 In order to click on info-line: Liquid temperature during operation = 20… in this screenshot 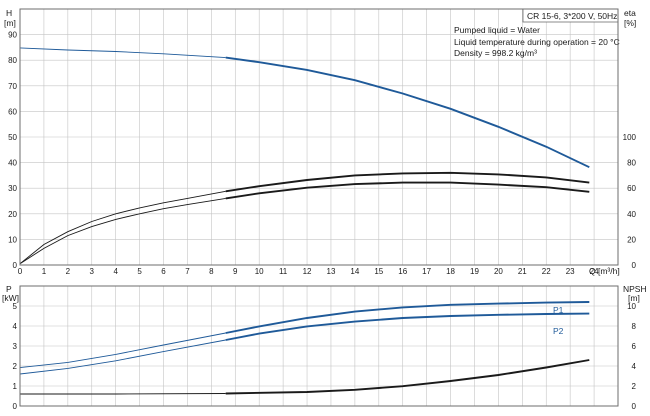, I will do `click(537, 42)`.